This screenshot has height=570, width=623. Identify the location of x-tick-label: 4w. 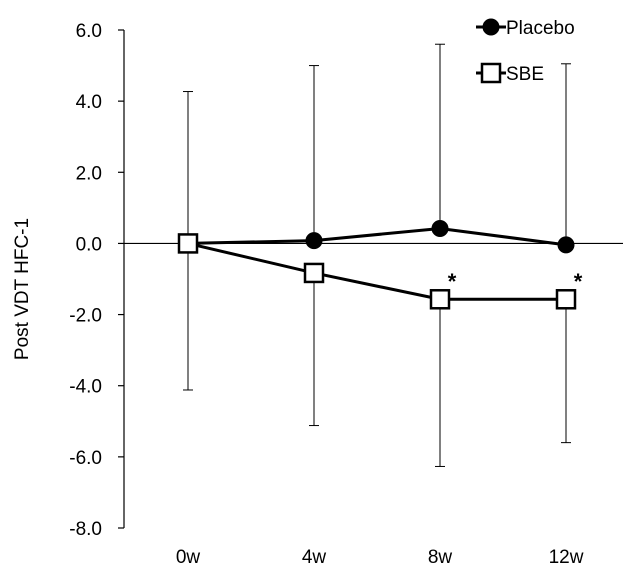
(314, 557).